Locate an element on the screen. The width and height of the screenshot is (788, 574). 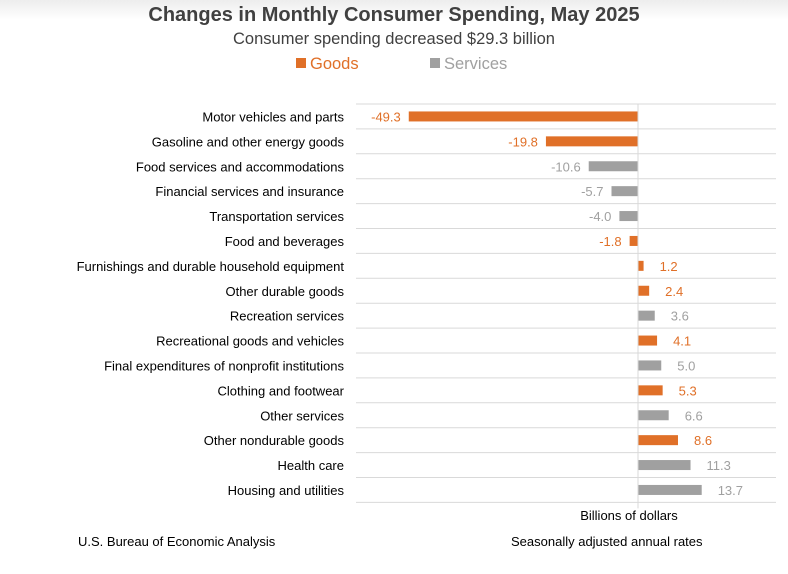
category-label: Health care is located at coordinates (311, 465).